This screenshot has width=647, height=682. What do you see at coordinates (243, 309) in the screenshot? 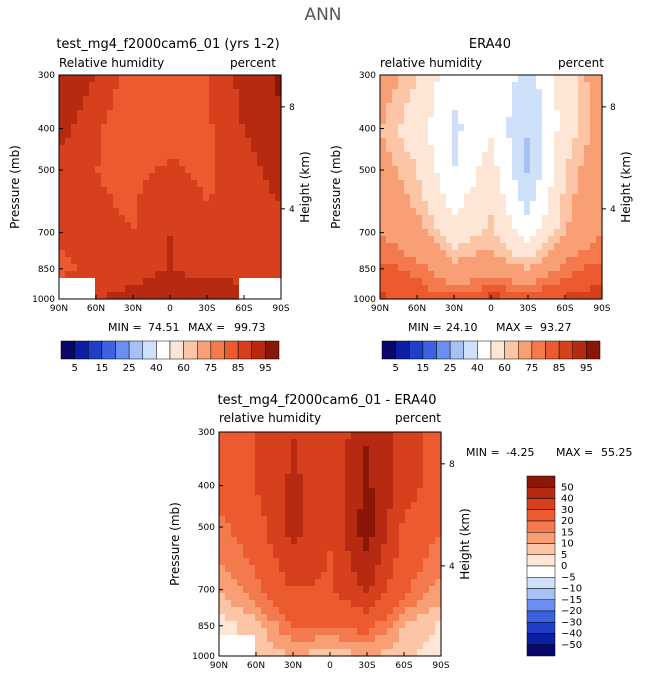
I see `x-tick-label: 60S` at bounding box center [243, 309].